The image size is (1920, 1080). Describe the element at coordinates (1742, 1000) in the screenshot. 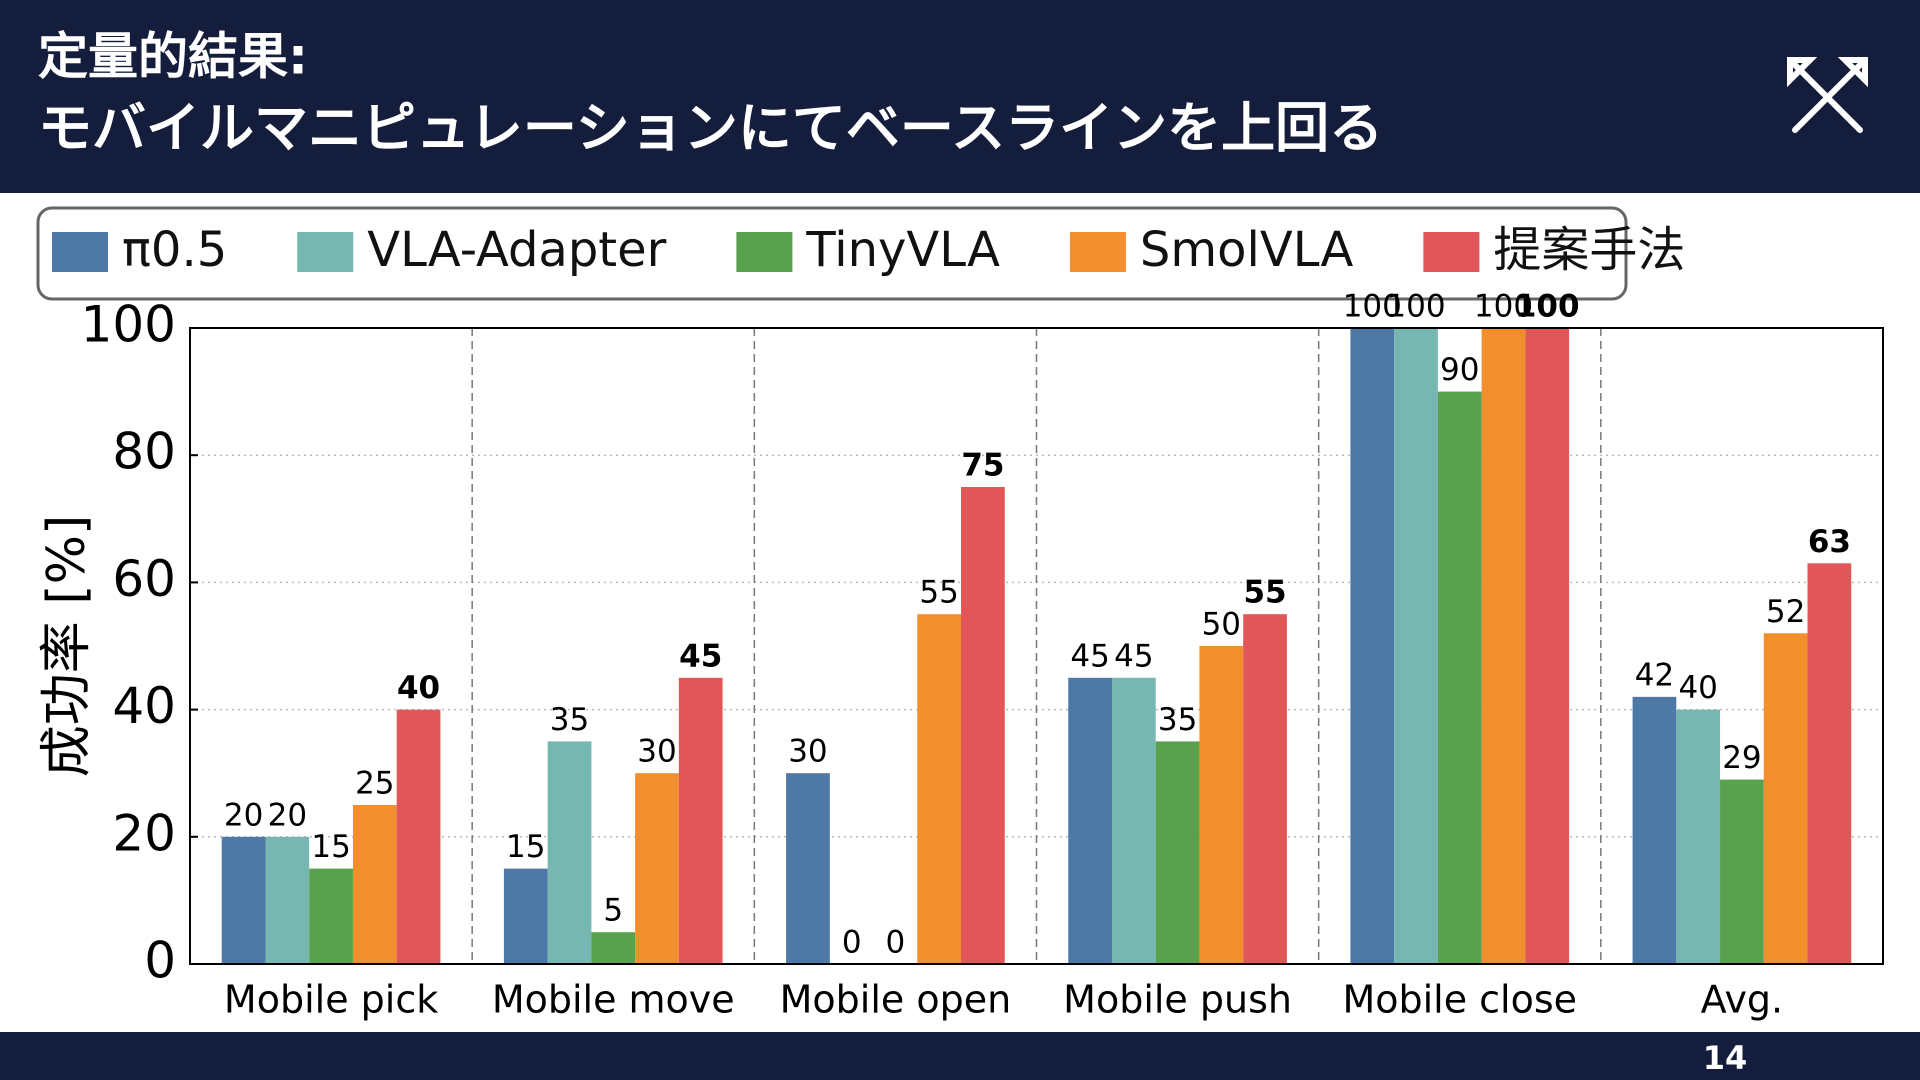

I see `x-tick-label: Avg.` at that location.